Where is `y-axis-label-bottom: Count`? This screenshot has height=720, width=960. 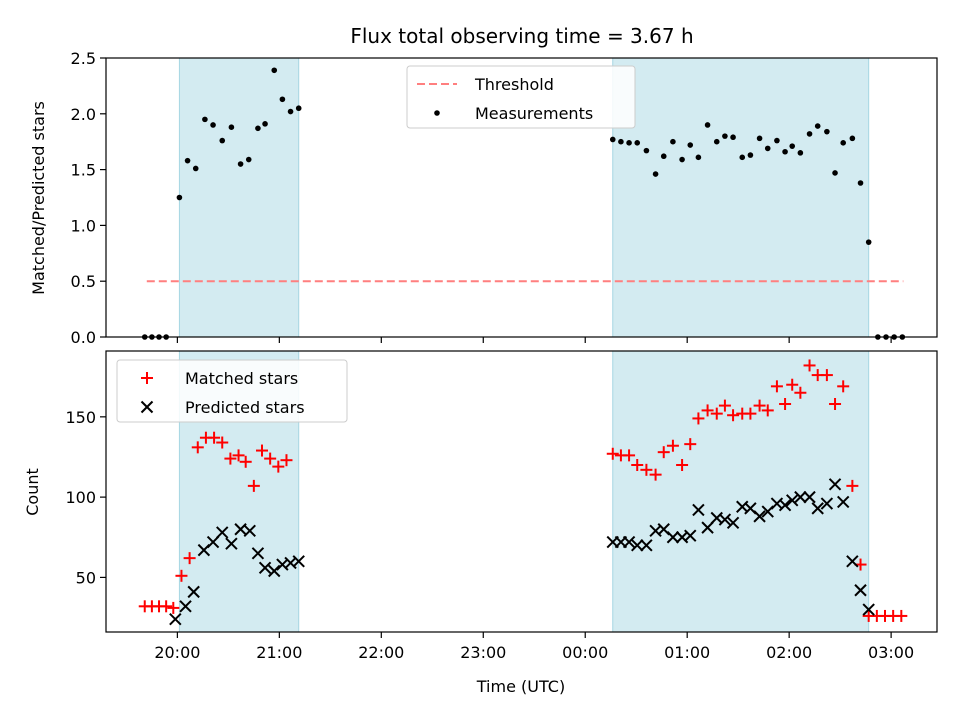
y-axis-label-bottom: Count is located at coordinates (32, 492).